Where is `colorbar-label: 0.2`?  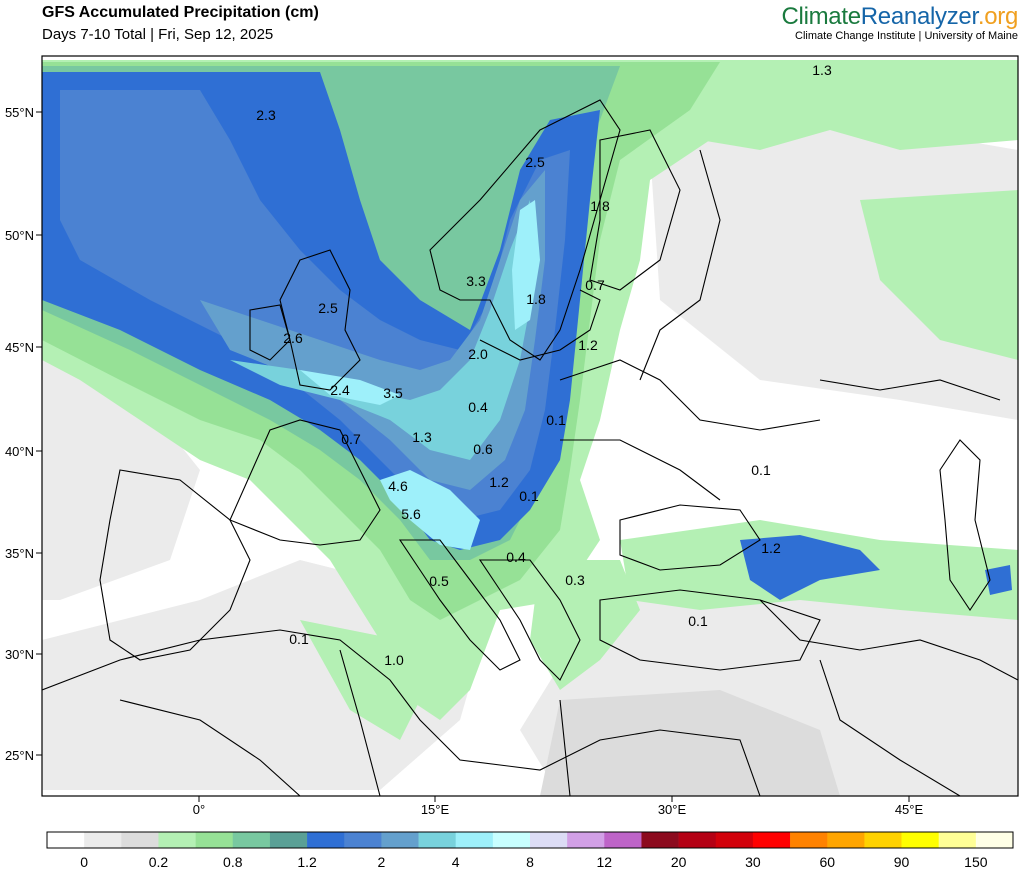 colorbar-label: 0.2 is located at coordinates (159, 862).